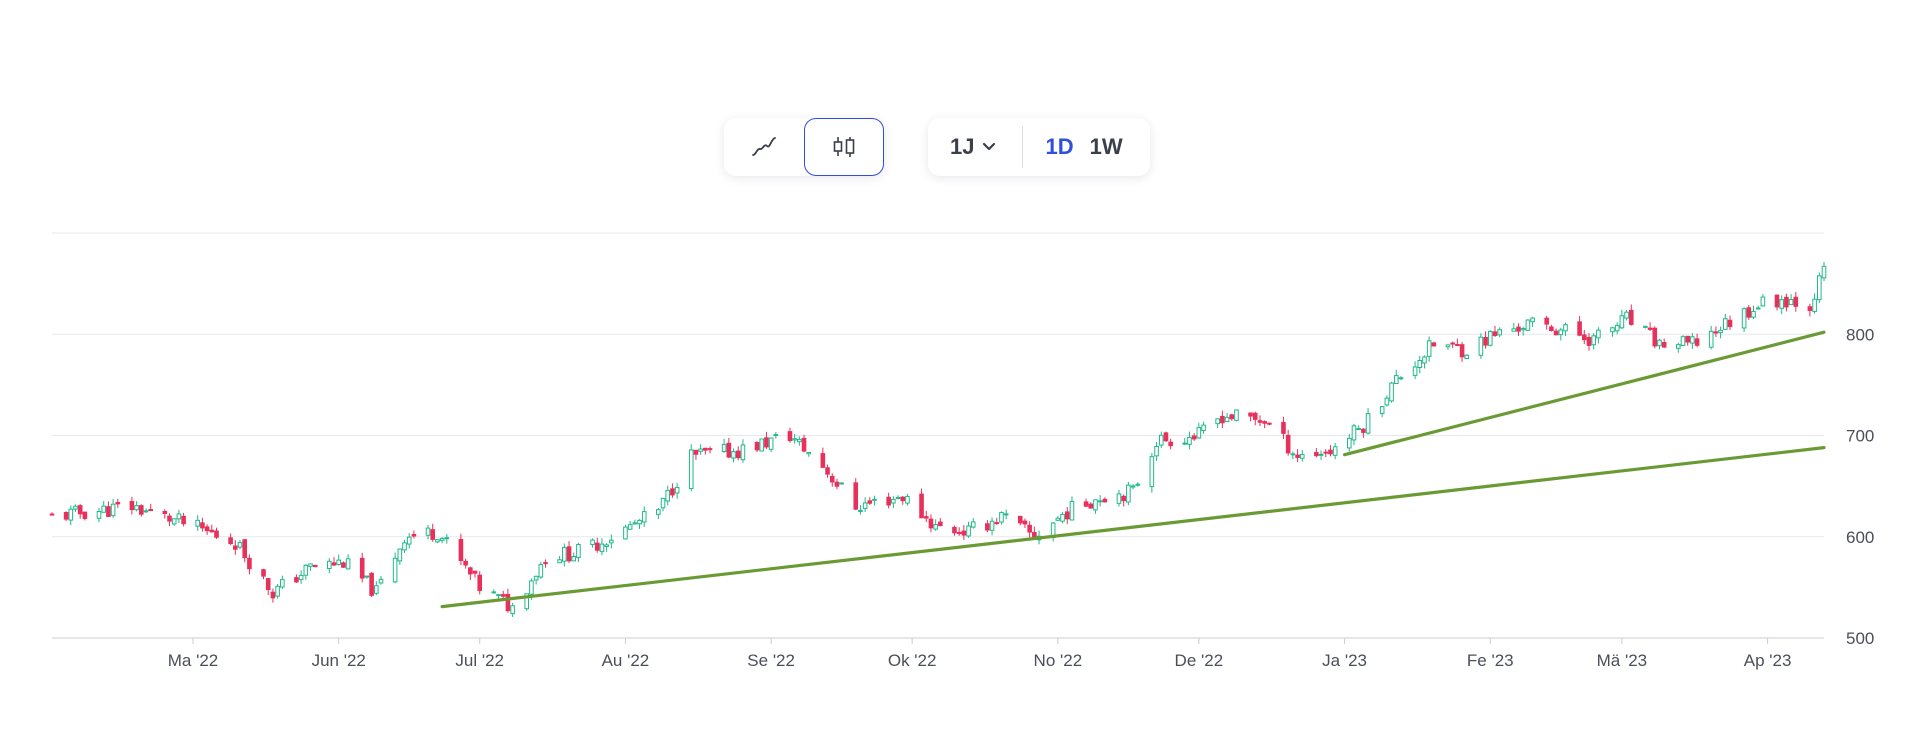  Describe the element at coordinates (1490, 660) in the screenshot. I see `x-tick-label: Fe '23` at that location.